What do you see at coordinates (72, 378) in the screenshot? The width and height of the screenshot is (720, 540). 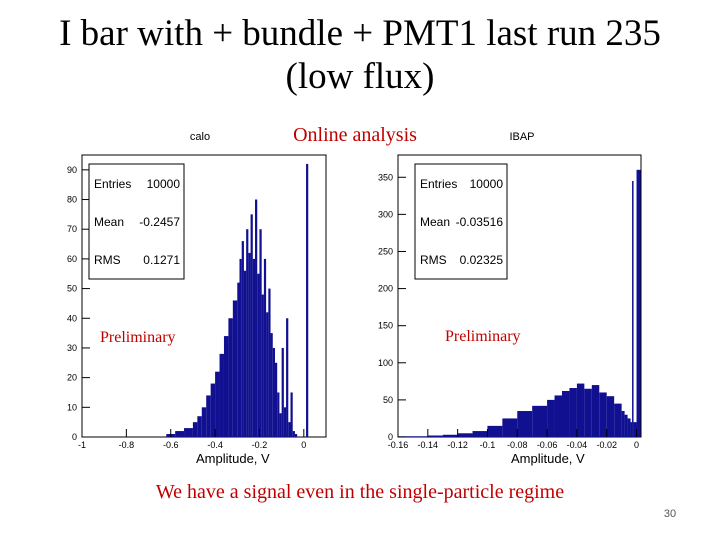 I see `y-tick-label: 20` at bounding box center [72, 378].